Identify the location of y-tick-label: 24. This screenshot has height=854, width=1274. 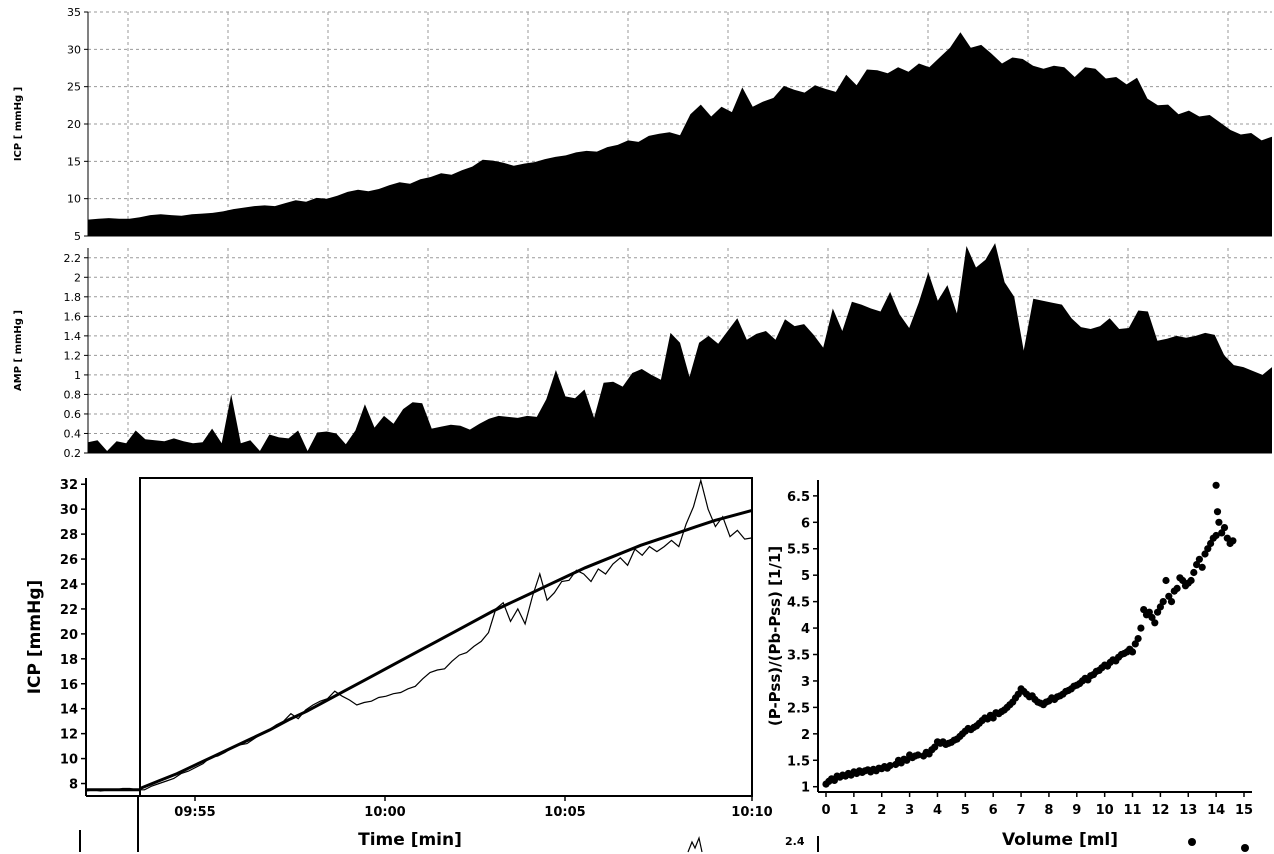
(69, 585).